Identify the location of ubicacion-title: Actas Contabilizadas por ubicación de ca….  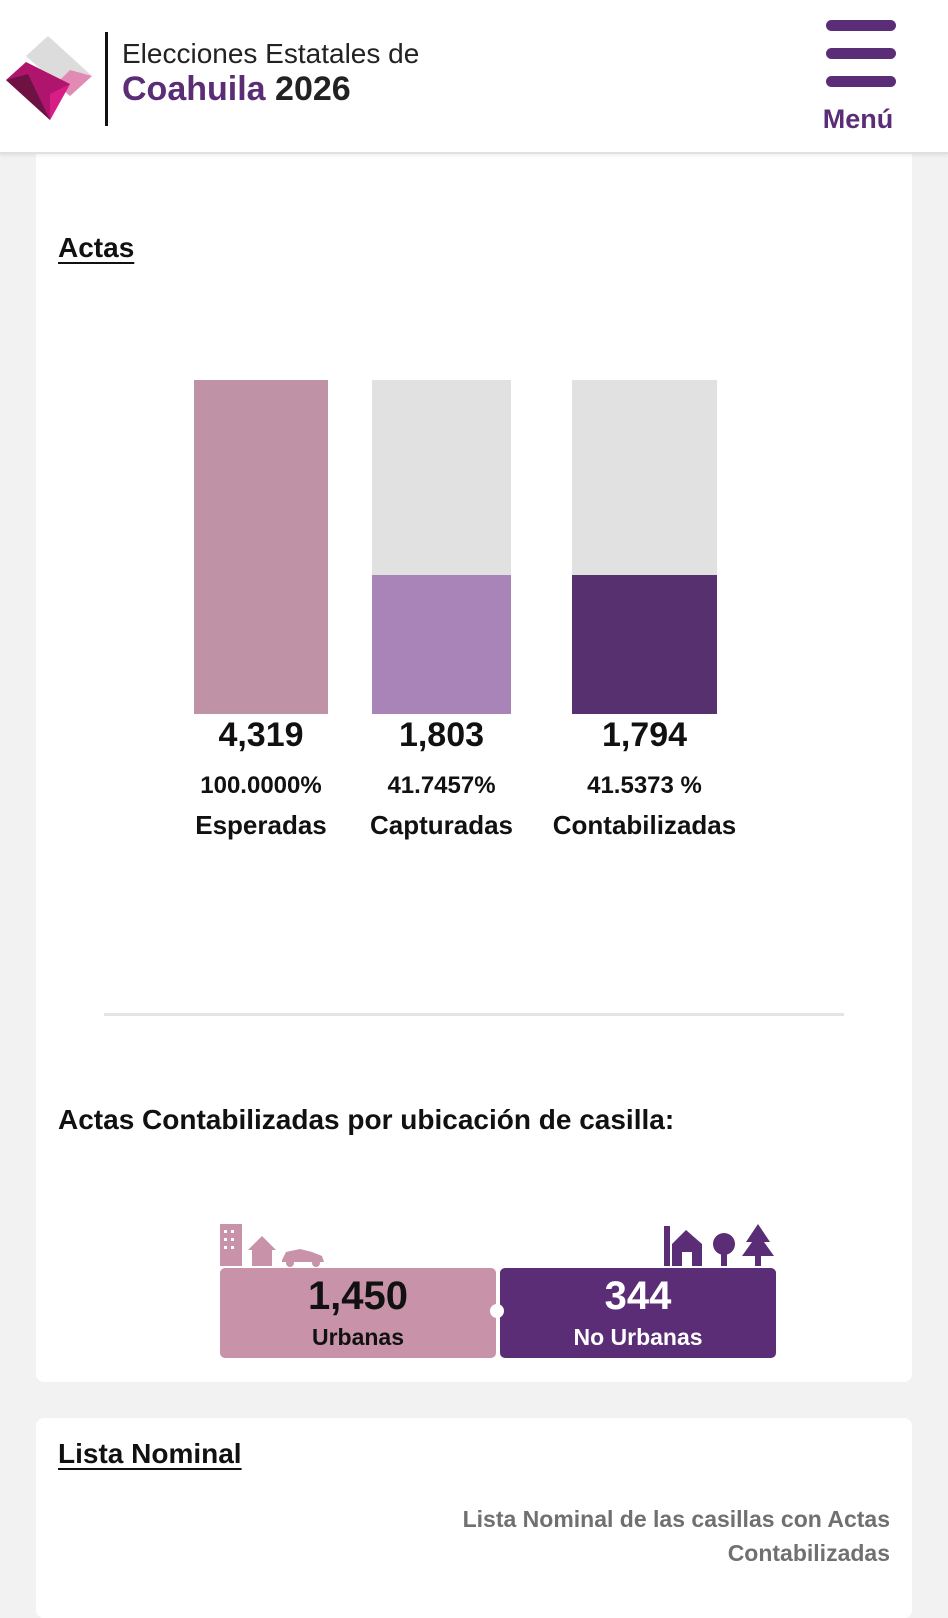
(366, 1119).